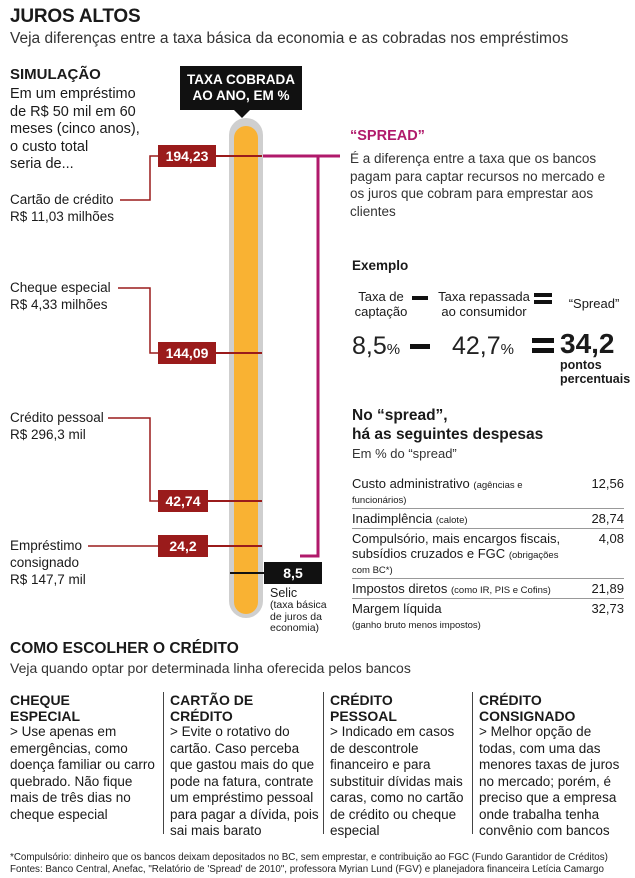  What do you see at coordinates (381, 304) in the screenshot?
I see `captacao-label: Taxa de captação` at bounding box center [381, 304].